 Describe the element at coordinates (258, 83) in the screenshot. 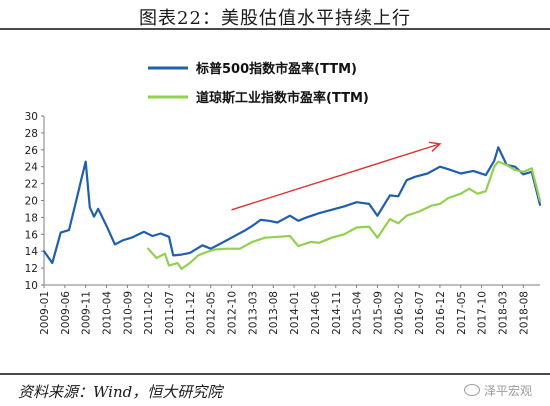

I see `legend: 标普500指数市盈率(TTM) 道琼斯工业指数市盈率(TTM)` at that location.